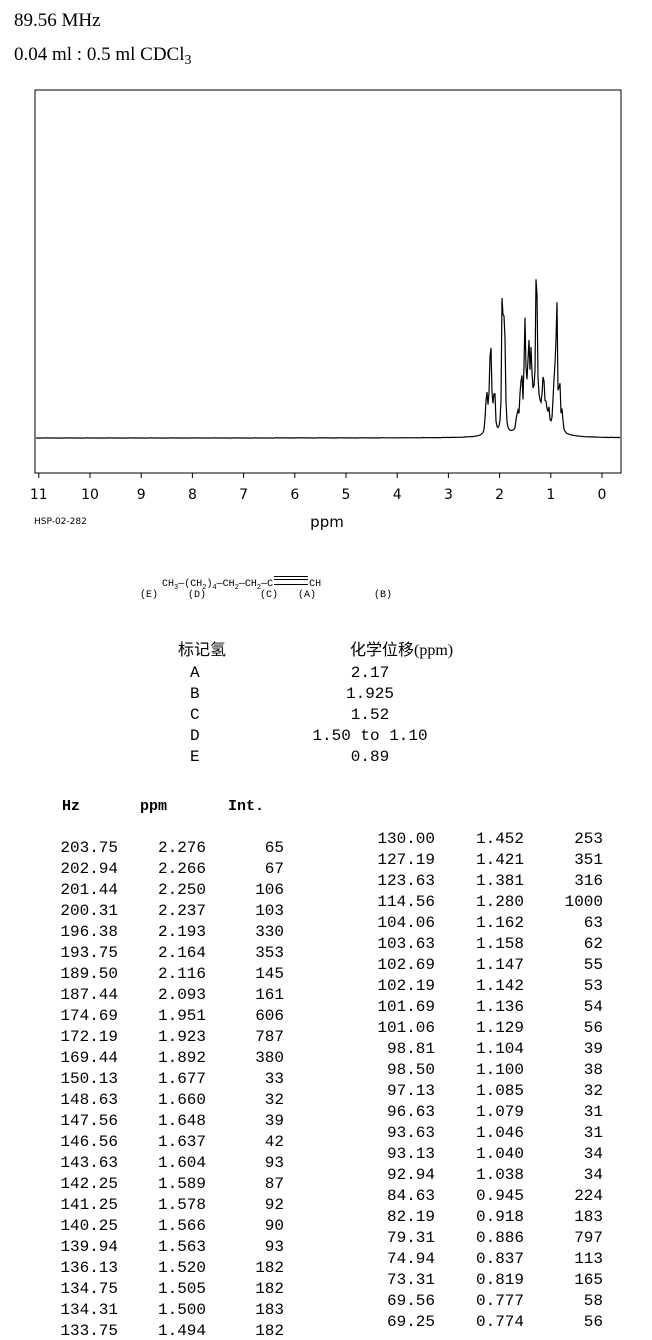 The height and width of the screenshot is (1340, 652). What do you see at coordinates (602, 495) in the screenshot?
I see `x-tick-label: 0` at bounding box center [602, 495].